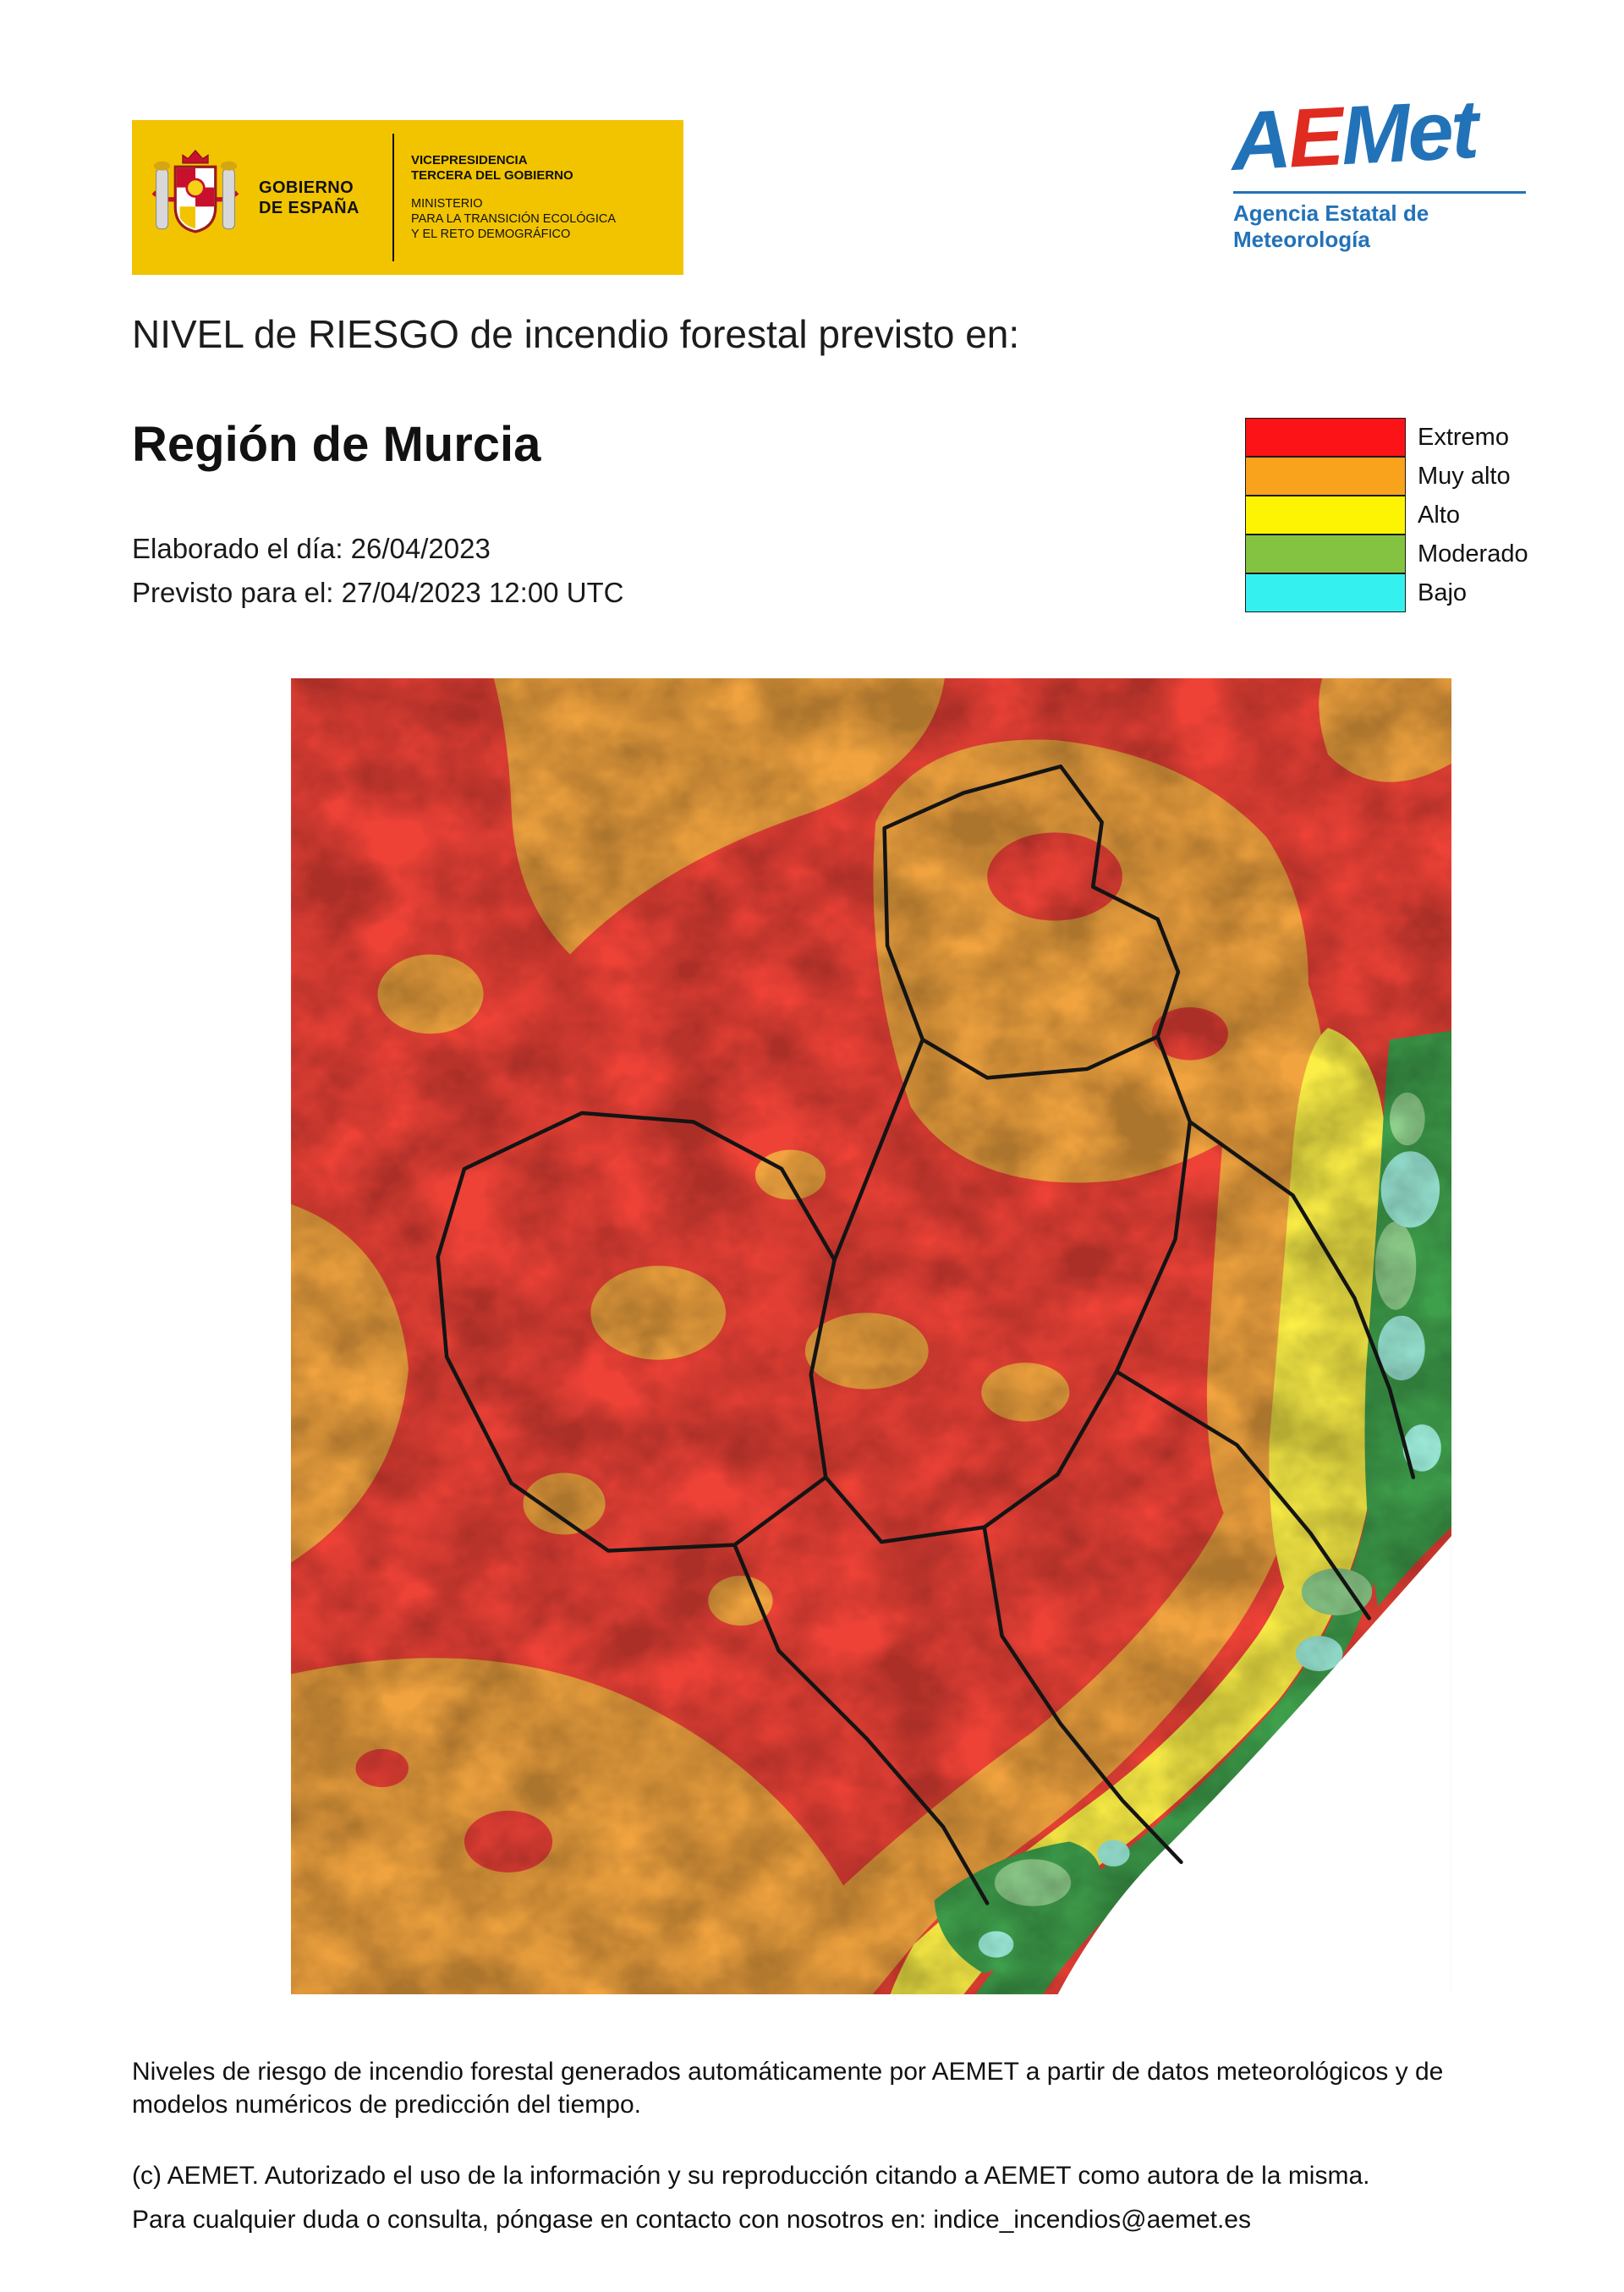 The width and height of the screenshot is (1624, 2292). What do you see at coordinates (312, 548) in the screenshot?
I see `issued-date: Elaborado el día: 26/04/2023` at bounding box center [312, 548].